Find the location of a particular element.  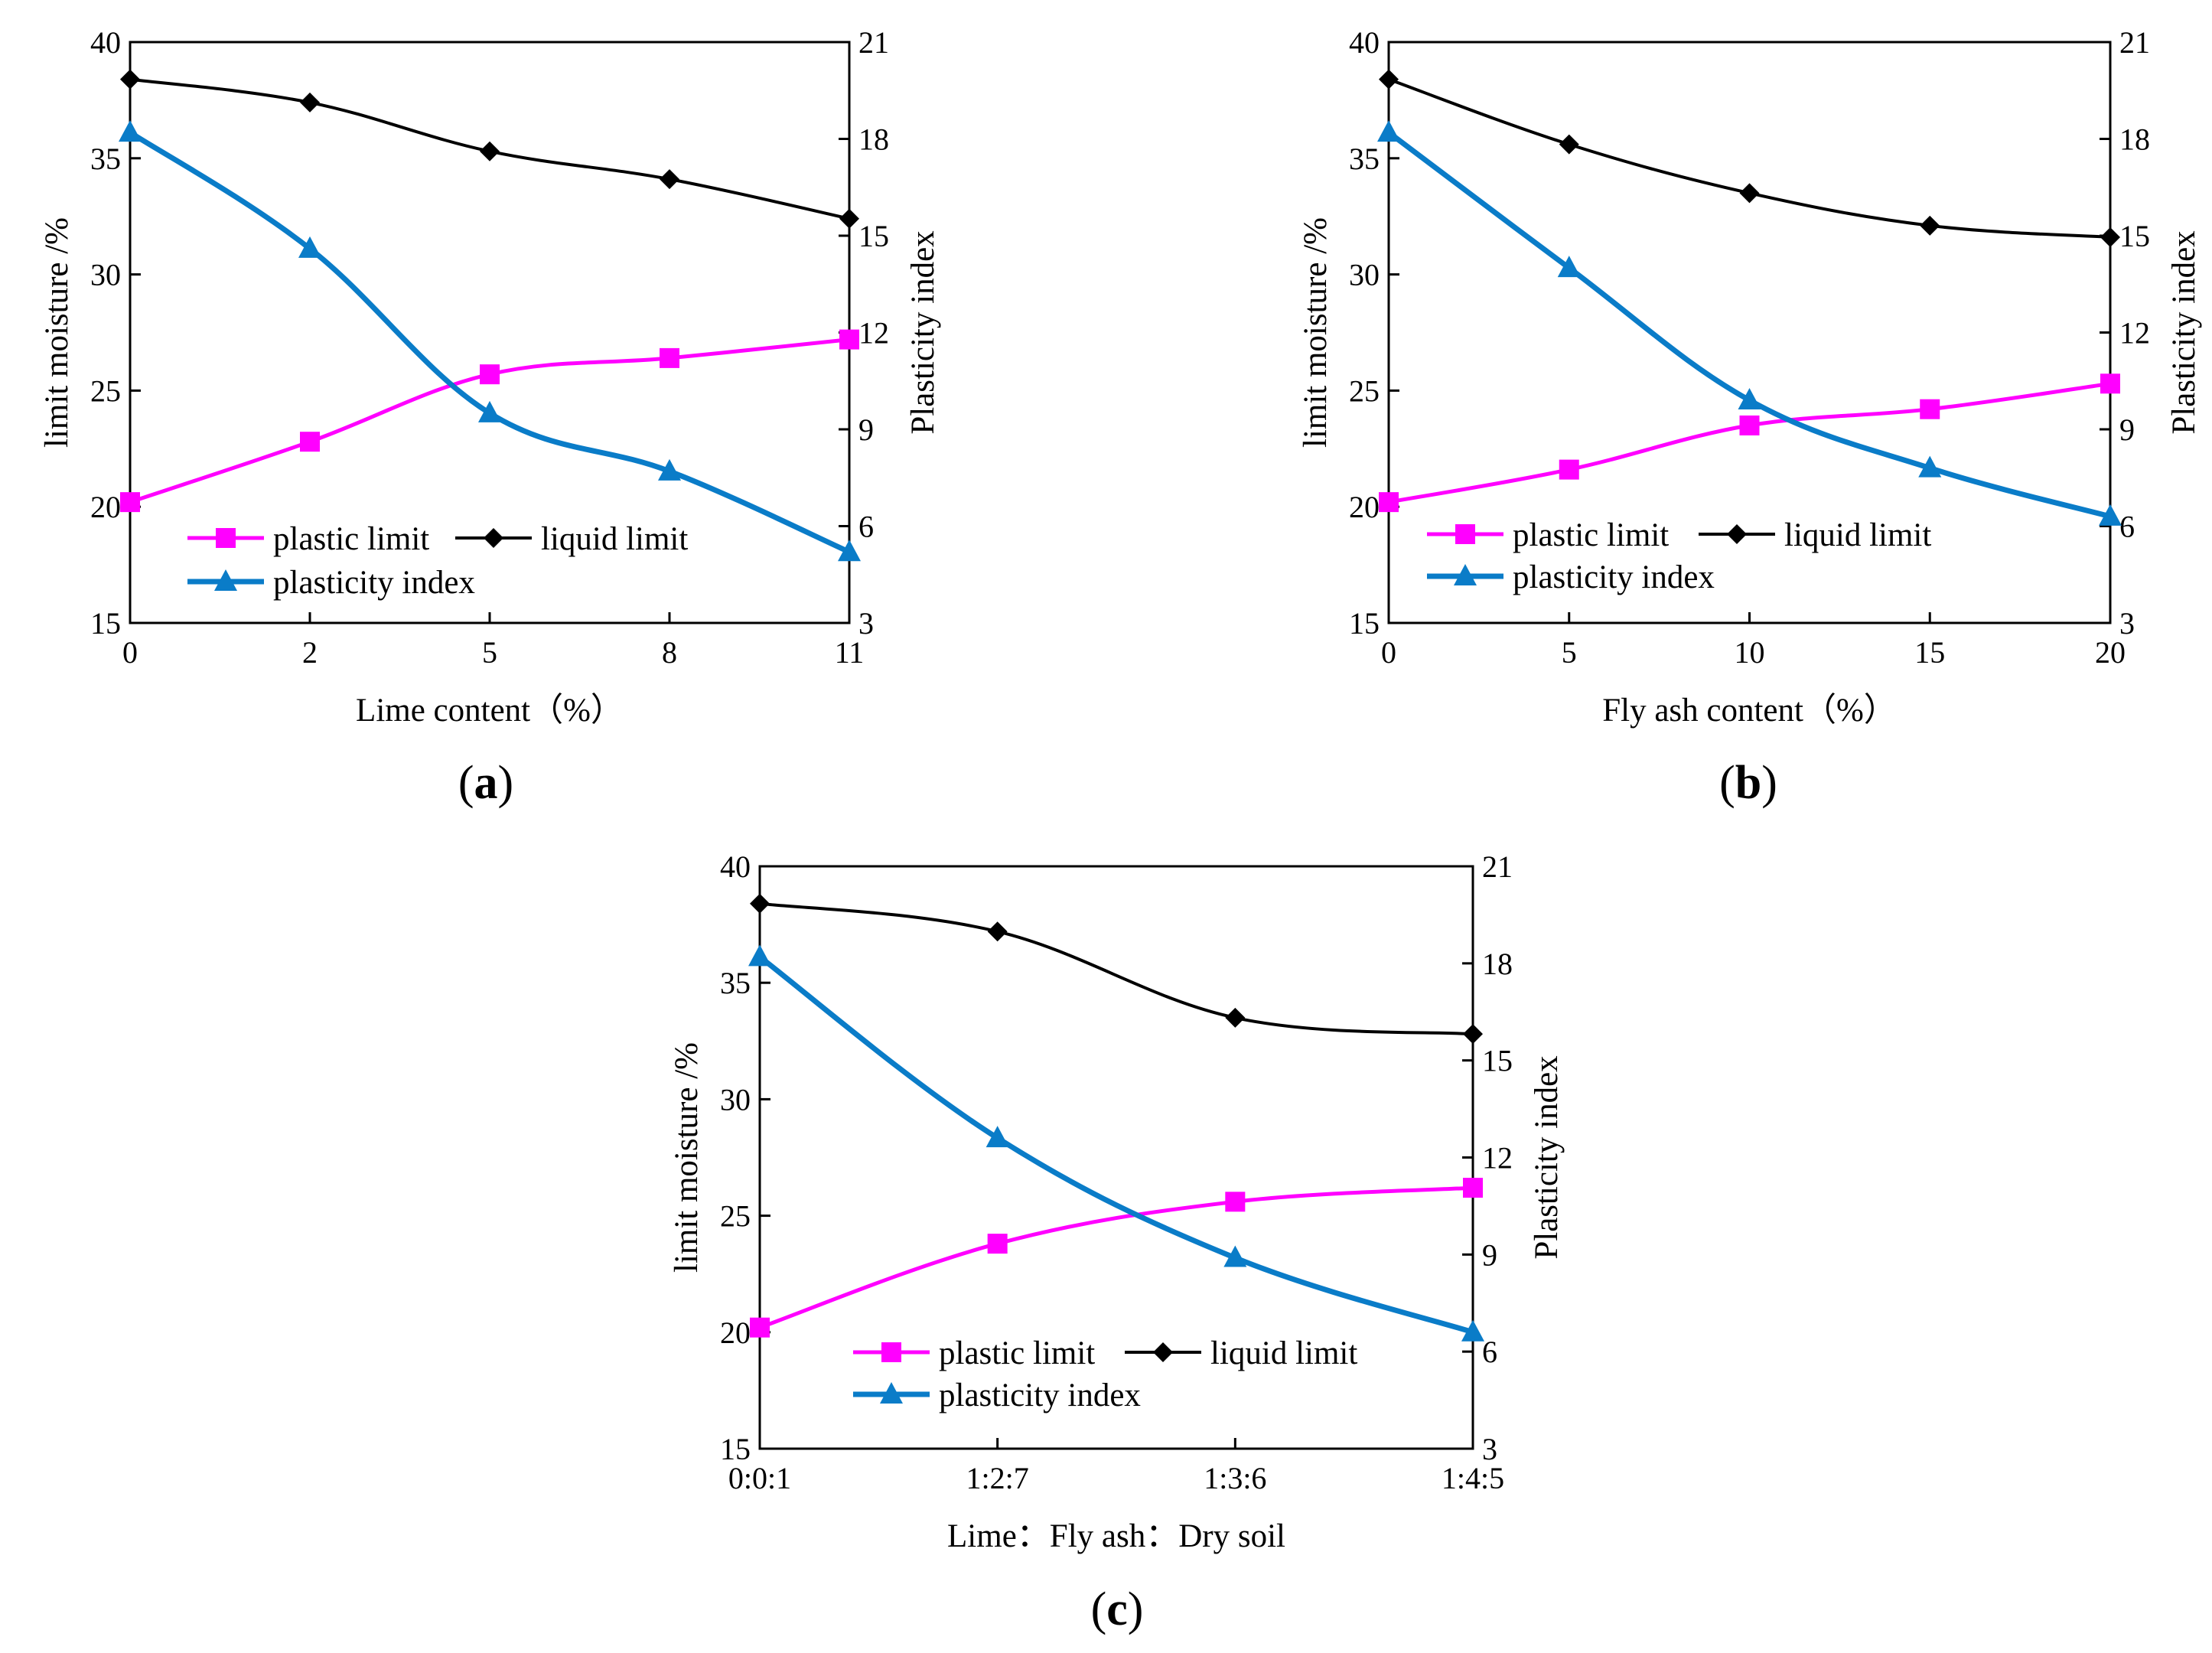

plastic-limit-line is located at coordinates (1116, 1257).